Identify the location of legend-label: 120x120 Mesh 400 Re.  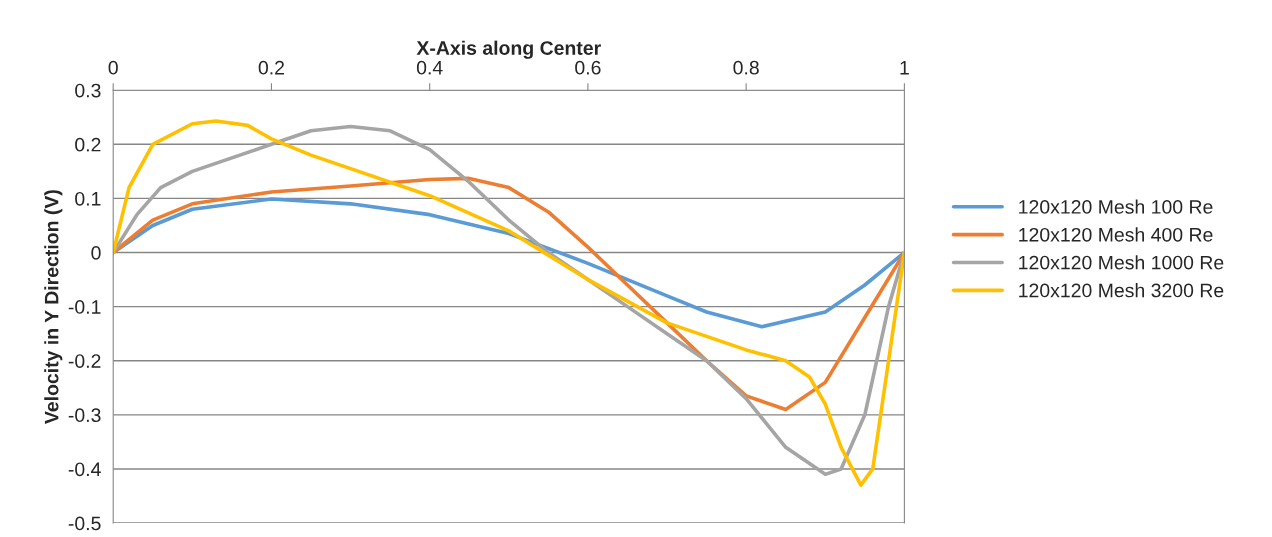
(1116, 234).